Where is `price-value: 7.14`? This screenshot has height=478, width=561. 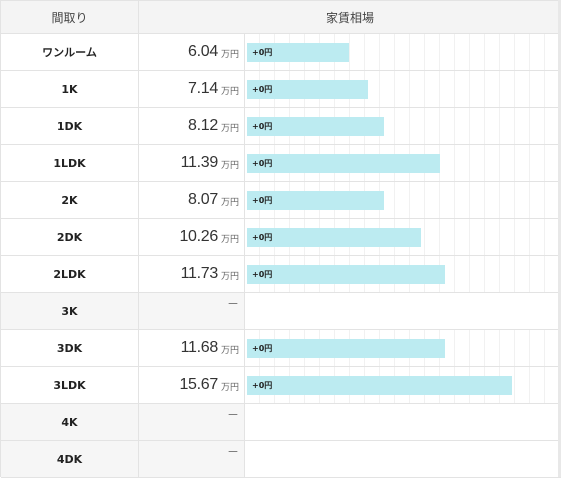
price-value: 7.14 is located at coordinates (203, 88).